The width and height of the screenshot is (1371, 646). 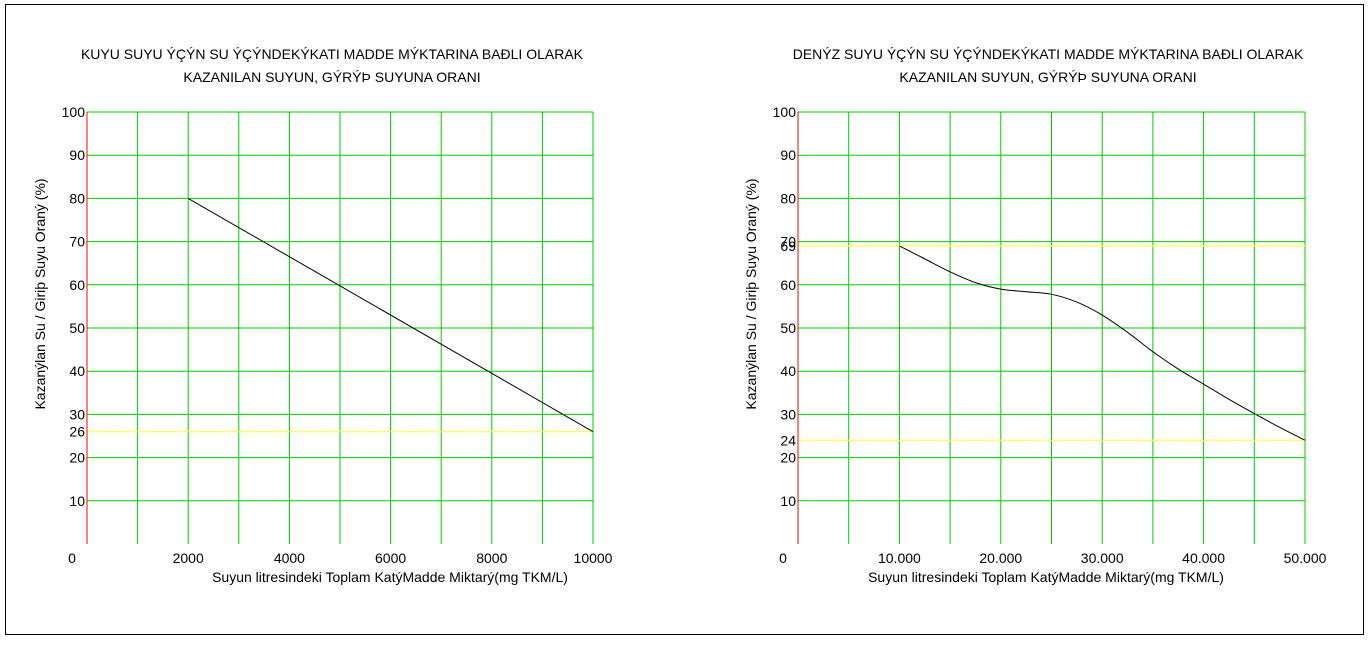 I want to click on y-tick-label: 26, so click(x=77, y=432).